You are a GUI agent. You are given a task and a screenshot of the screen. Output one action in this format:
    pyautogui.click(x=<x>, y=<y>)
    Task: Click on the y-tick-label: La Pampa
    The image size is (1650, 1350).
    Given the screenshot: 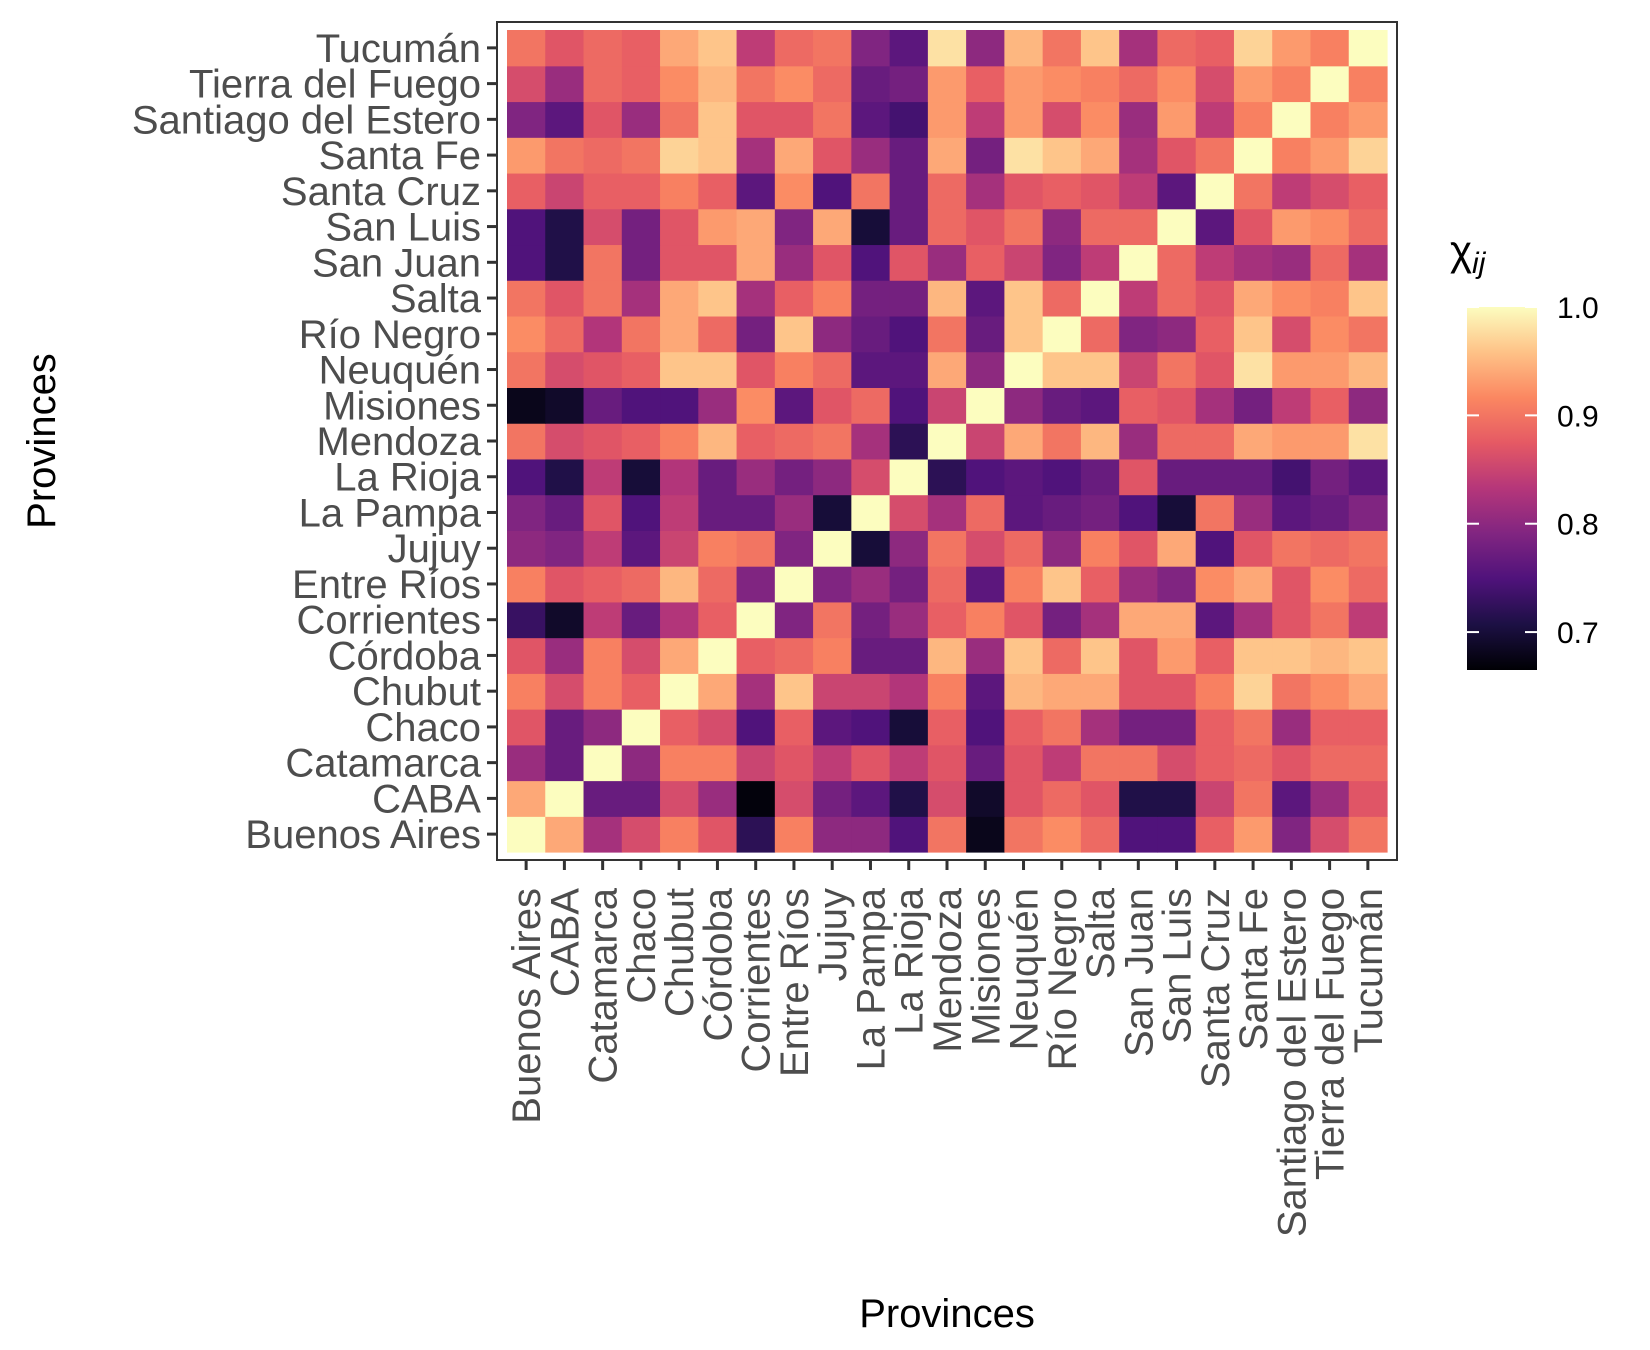 What is the action you would take?
    pyautogui.click(x=390, y=513)
    